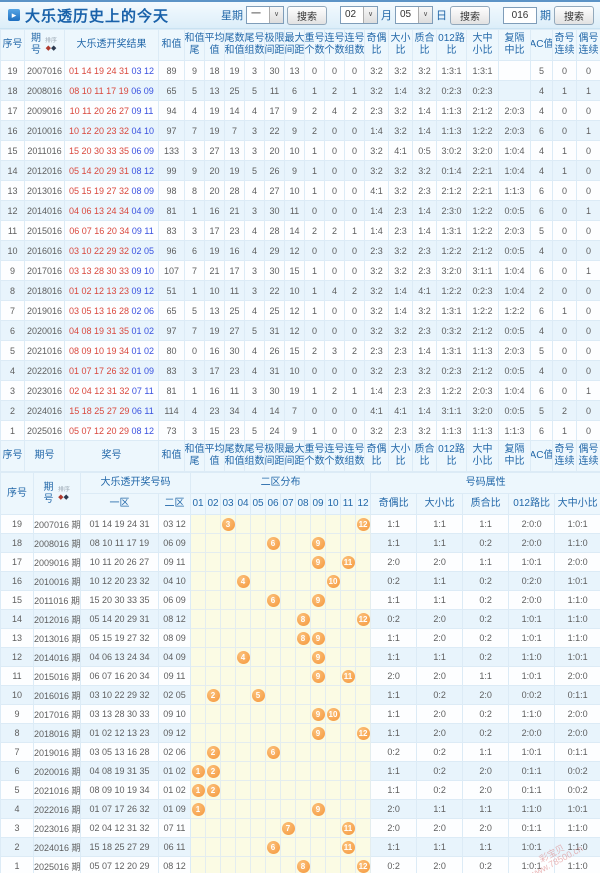 The height and width of the screenshot is (873, 600). What do you see at coordinates (274, 190) in the screenshot?
I see `stat-cell: 27` at bounding box center [274, 190].